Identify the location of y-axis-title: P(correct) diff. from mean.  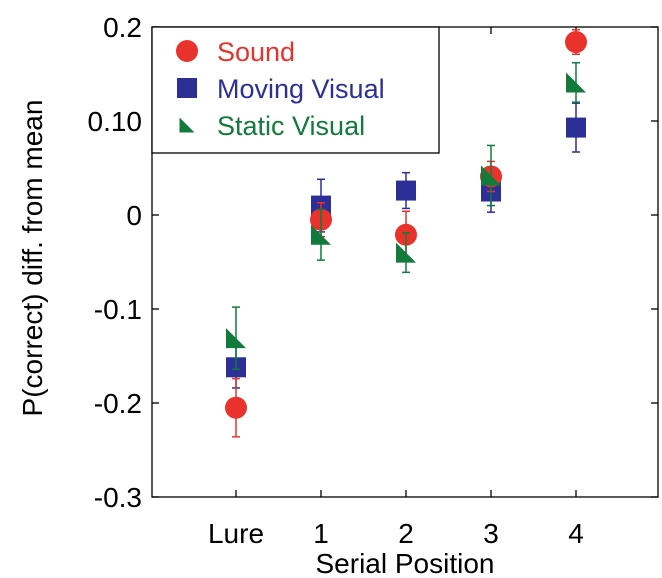
(32, 258).